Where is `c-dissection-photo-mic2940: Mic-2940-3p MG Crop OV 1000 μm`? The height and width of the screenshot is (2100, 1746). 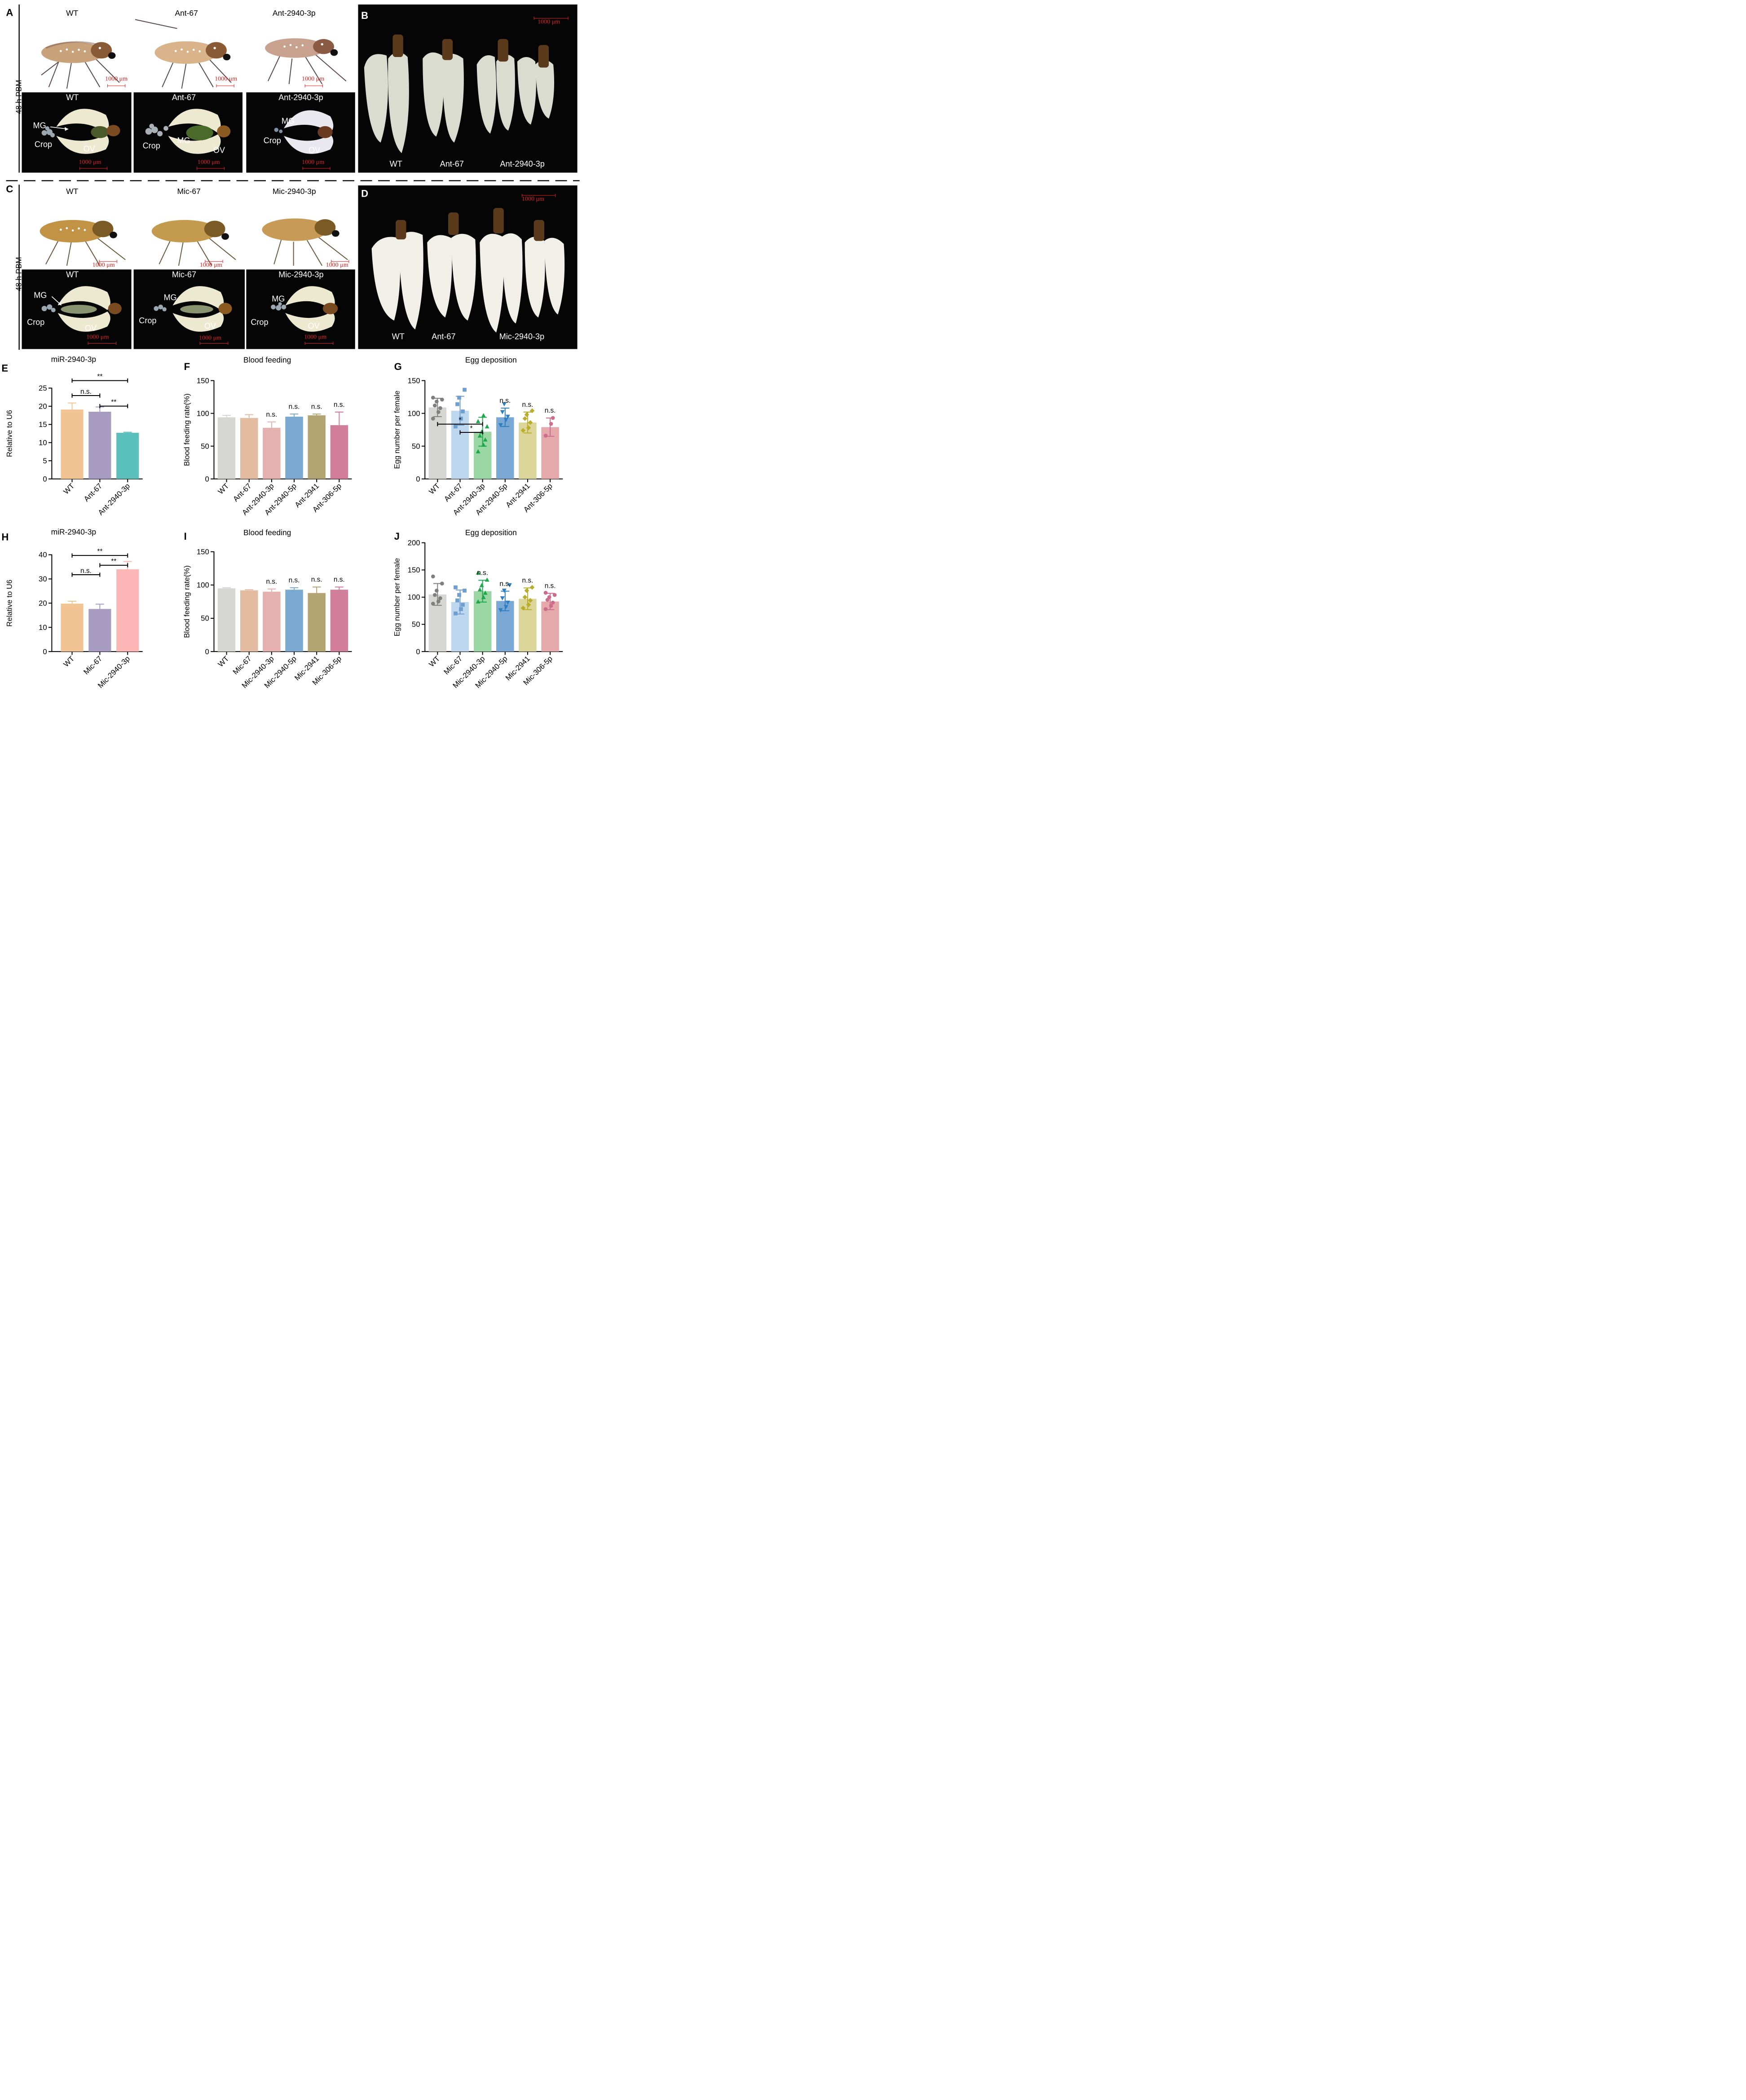 c-dissection-photo-mic2940: Mic-2940-3p MG Crop OV 1000 μm is located at coordinates (300, 309).